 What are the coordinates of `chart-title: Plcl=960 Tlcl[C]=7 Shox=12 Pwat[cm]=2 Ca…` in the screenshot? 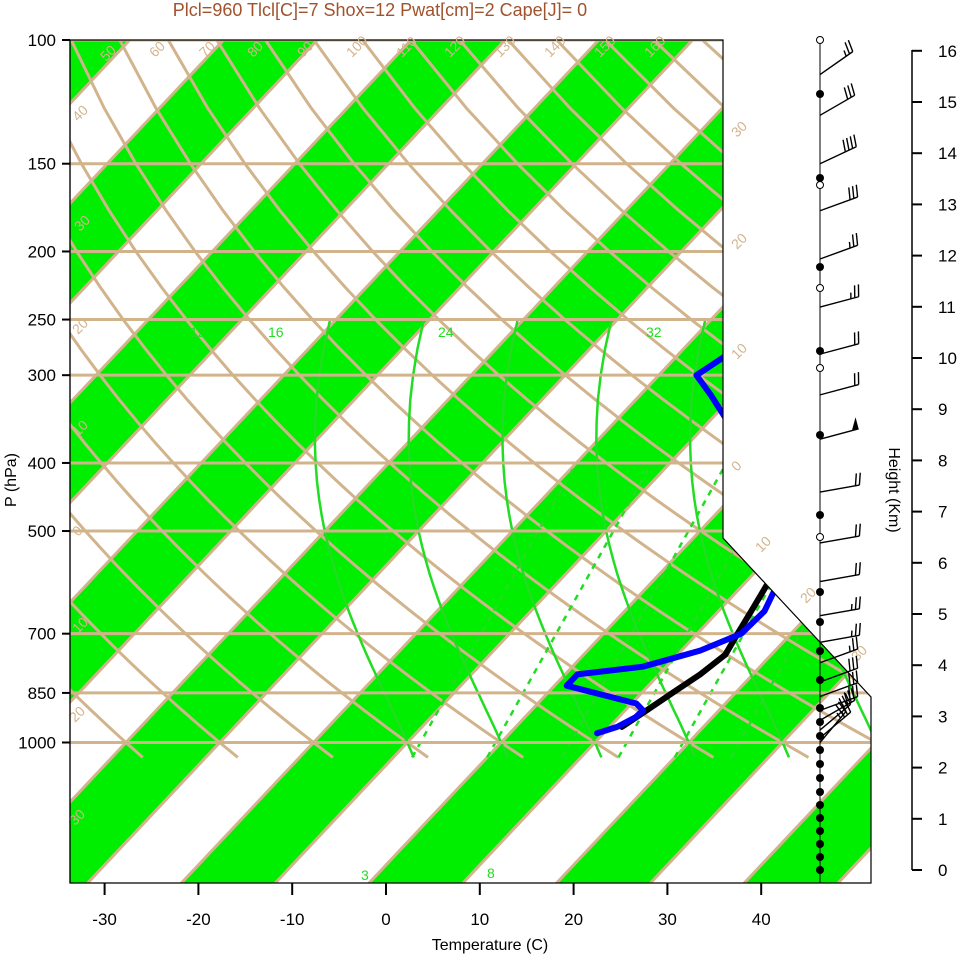 It's located at (380, 10).